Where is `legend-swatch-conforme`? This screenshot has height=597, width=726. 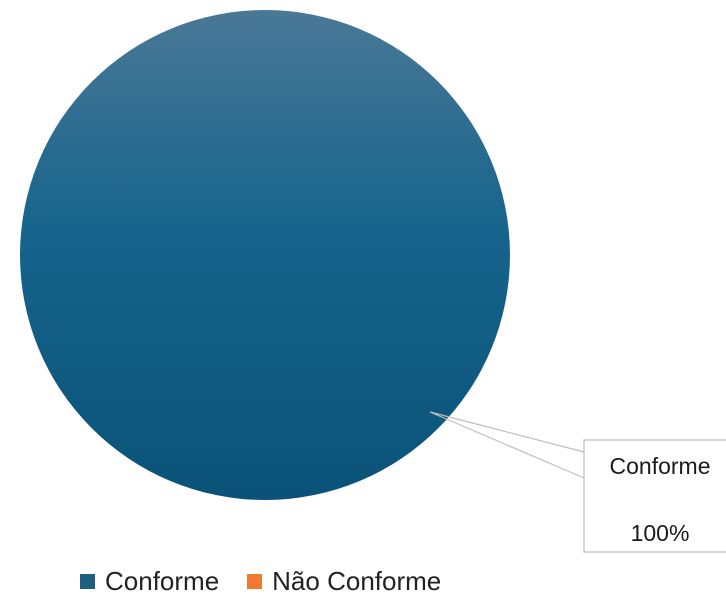
legend-swatch-conforme is located at coordinates (87, 581).